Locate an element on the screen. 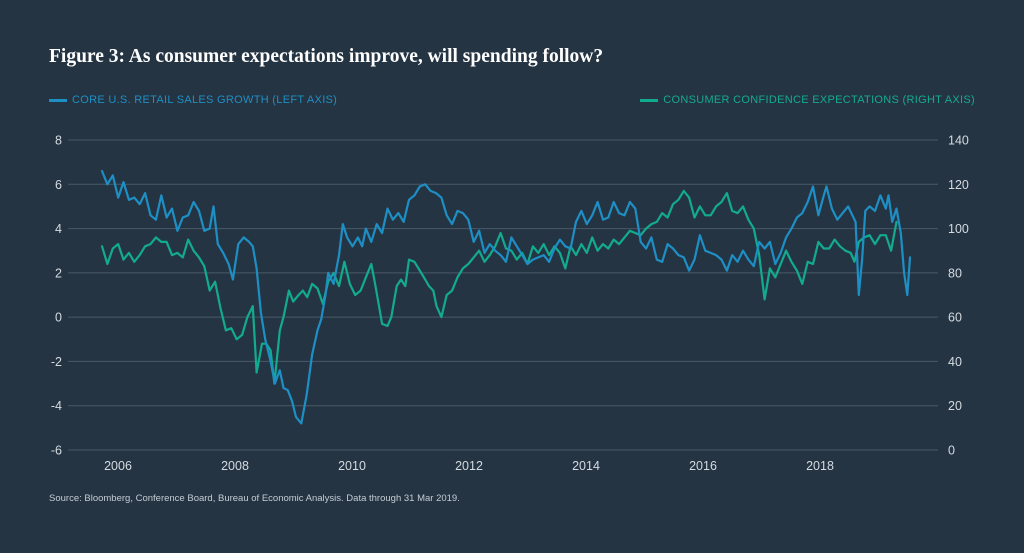 The width and height of the screenshot is (1024, 553). right-tick-label: 80 is located at coordinates (955, 273).